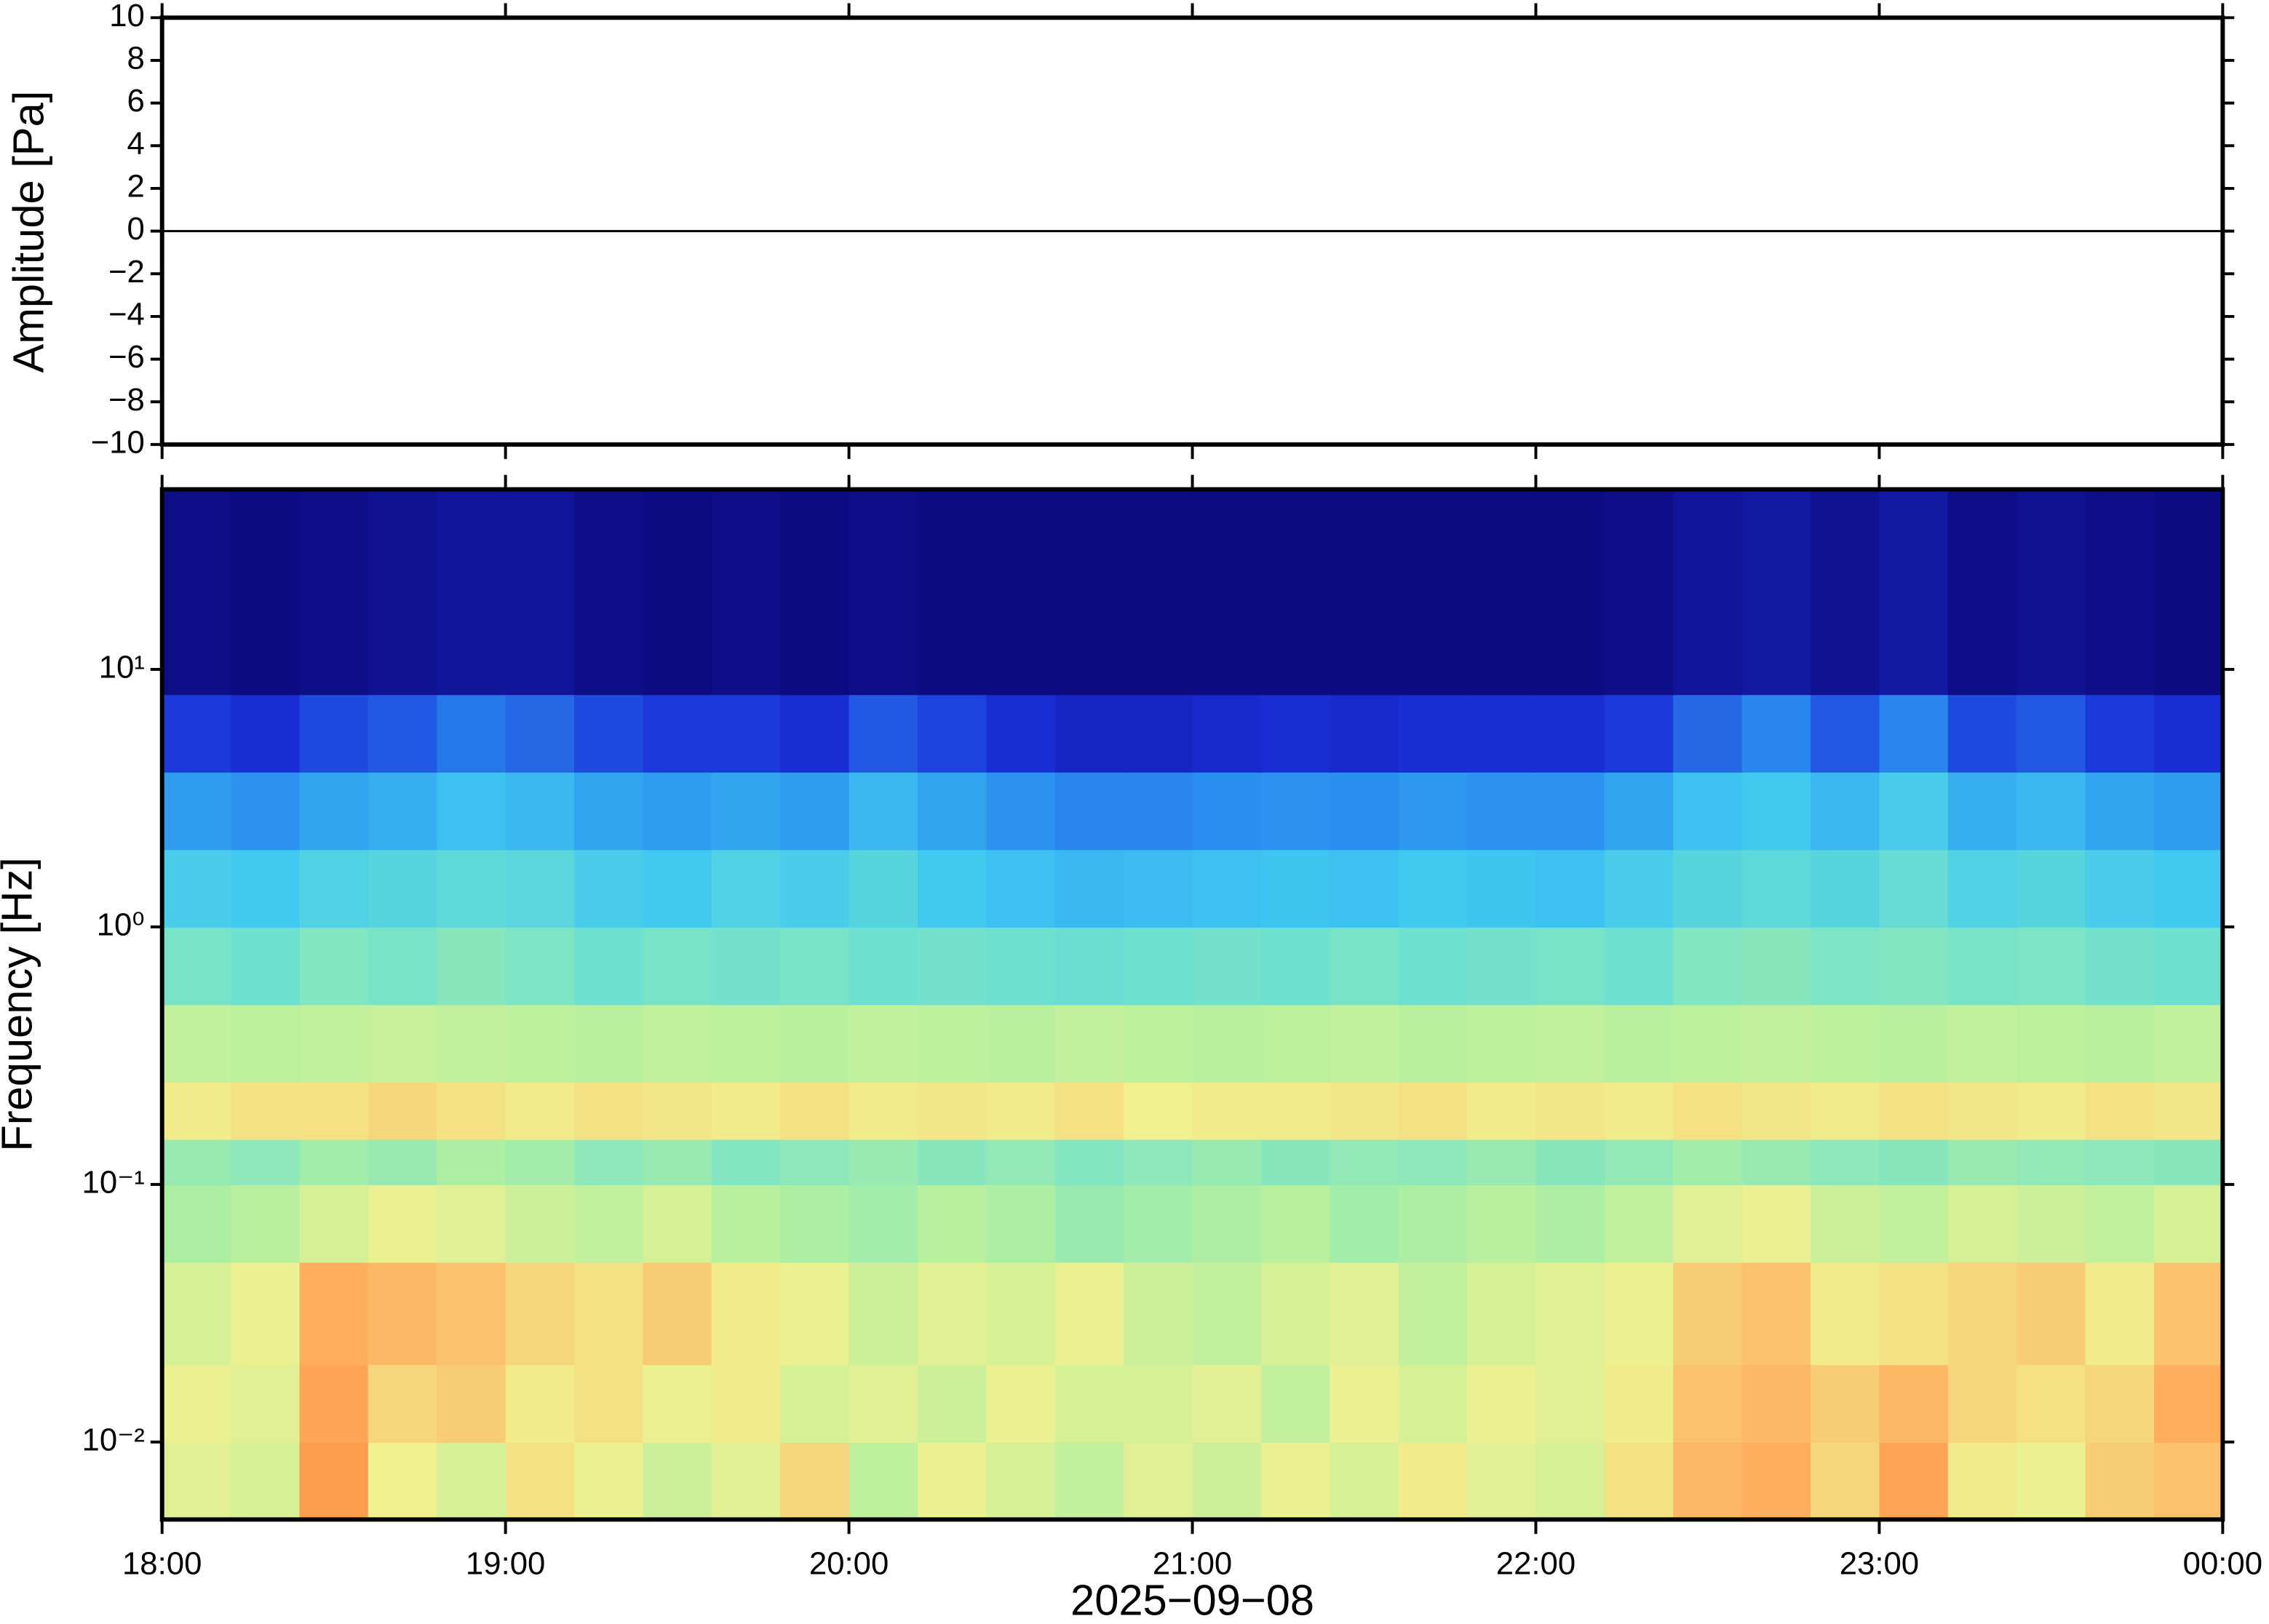 Image resolution: width=2269 pixels, height=1624 pixels. What do you see at coordinates (1880, 1564) in the screenshot?
I see `x-tick-label: 23:00` at bounding box center [1880, 1564].